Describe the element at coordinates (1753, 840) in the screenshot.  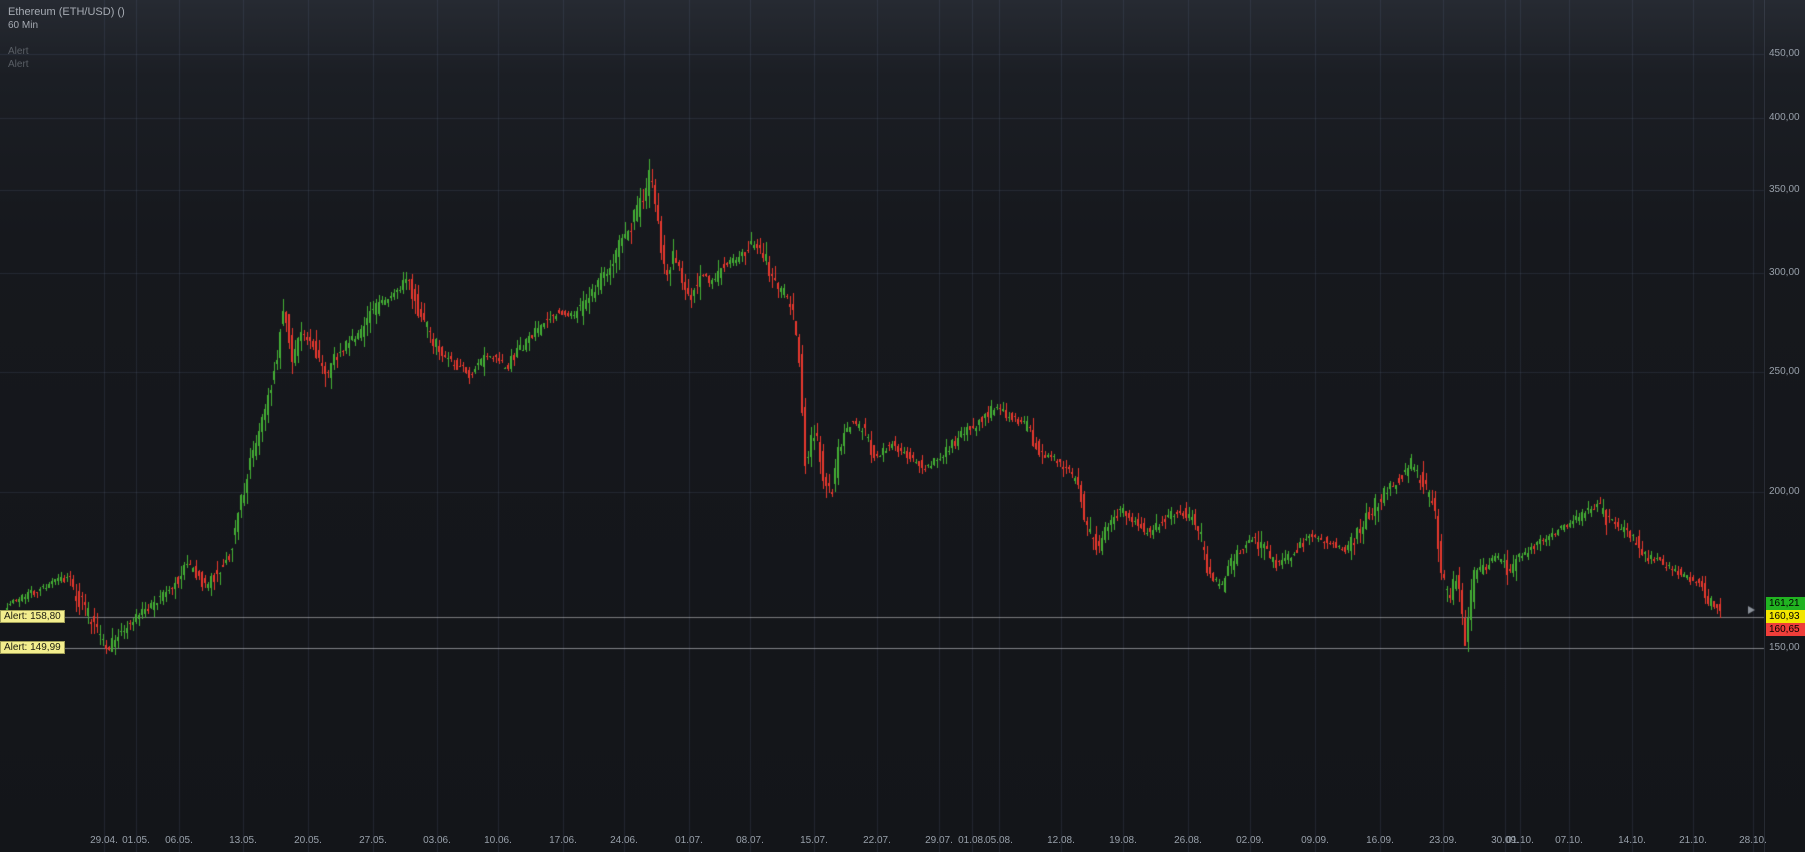
I see `date-tick-label: 28.10.` at that location.